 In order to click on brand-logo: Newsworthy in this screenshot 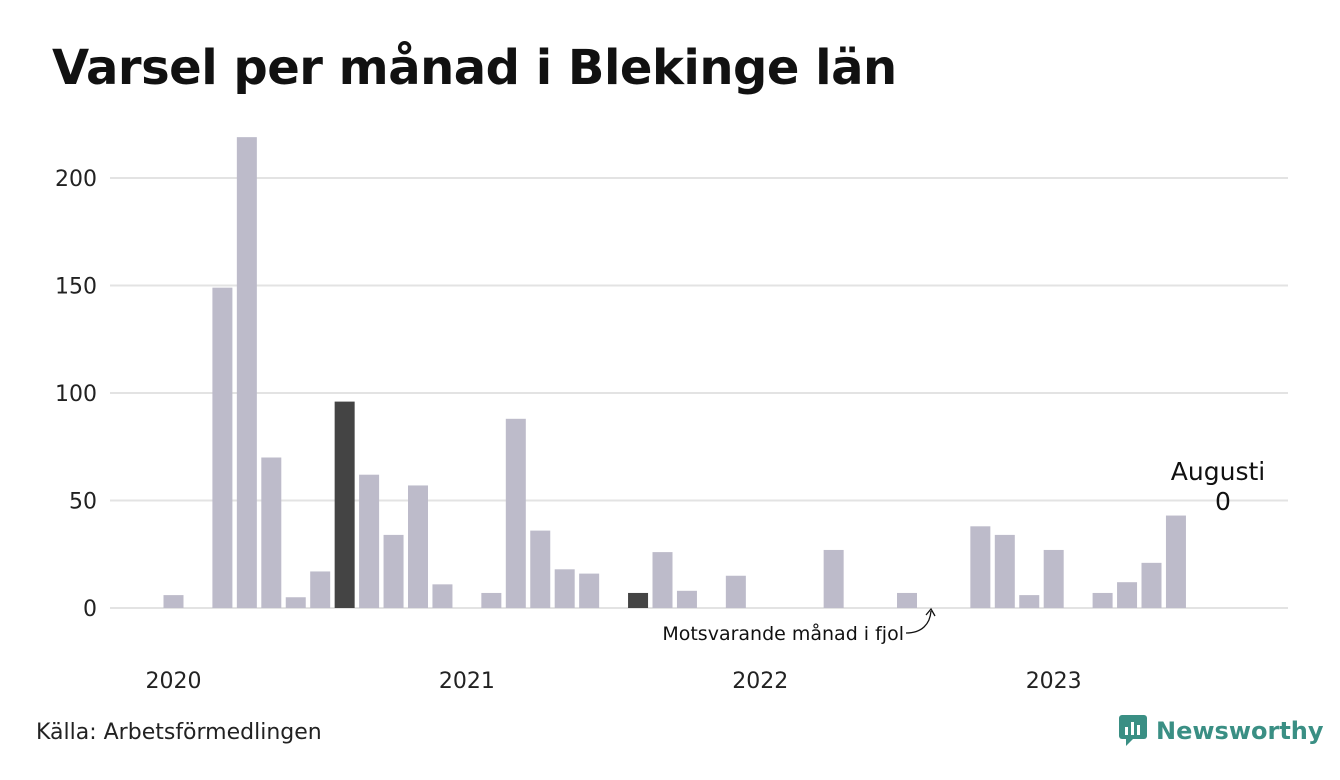, I will do `click(1221, 731)`.